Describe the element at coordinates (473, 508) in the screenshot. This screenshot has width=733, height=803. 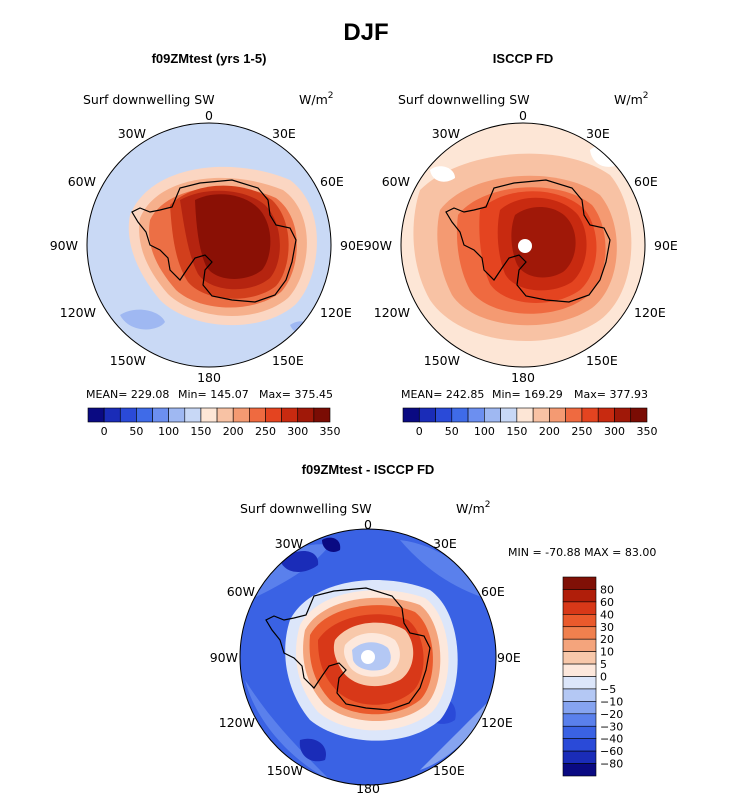
I see `units-label-diff: W/m2` at that location.